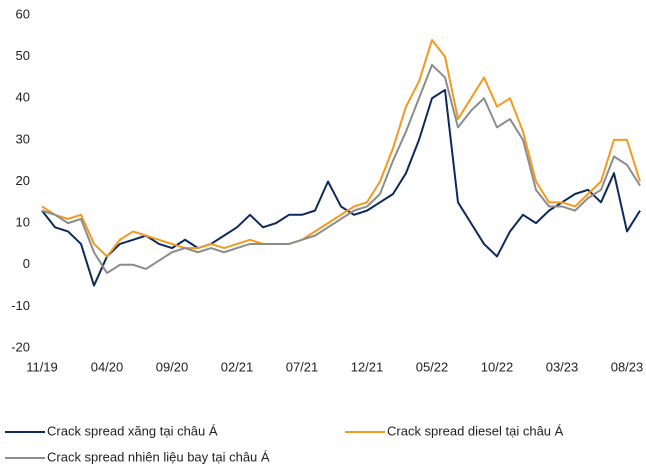 This screenshot has height=474, width=646. What do you see at coordinates (20, 305) in the screenshot?
I see `y-tick-label: -10` at bounding box center [20, 305].